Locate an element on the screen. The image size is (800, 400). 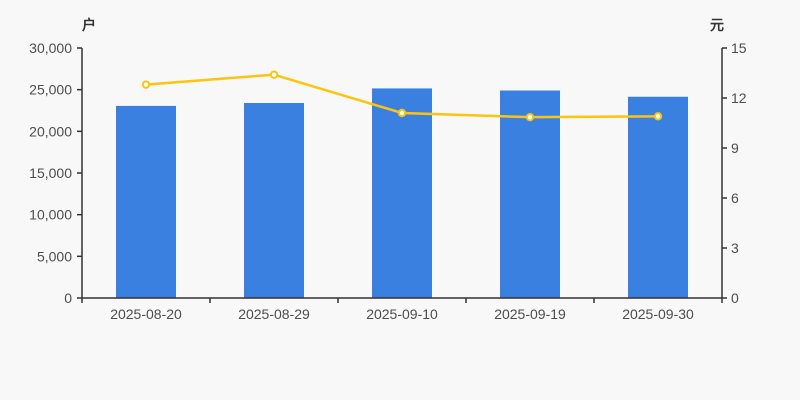
right-axis-ticks: 15 12 9 6 3 0 is located at coordinates (734, 173).